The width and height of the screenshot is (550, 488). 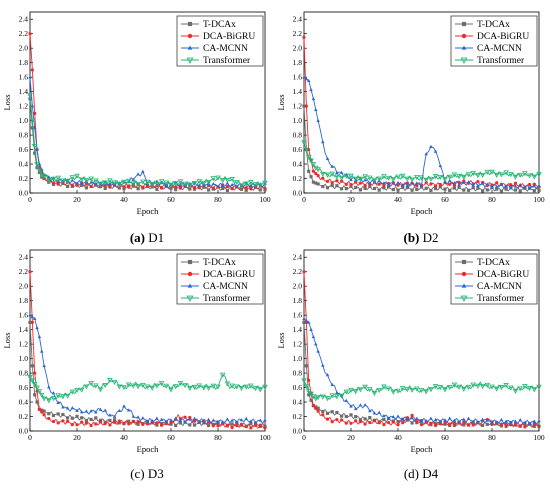 What do you see at coordinates (24, 77) in the screenshot?
I see `y-tick-label: 1.6` at bounding box center [24, 77].